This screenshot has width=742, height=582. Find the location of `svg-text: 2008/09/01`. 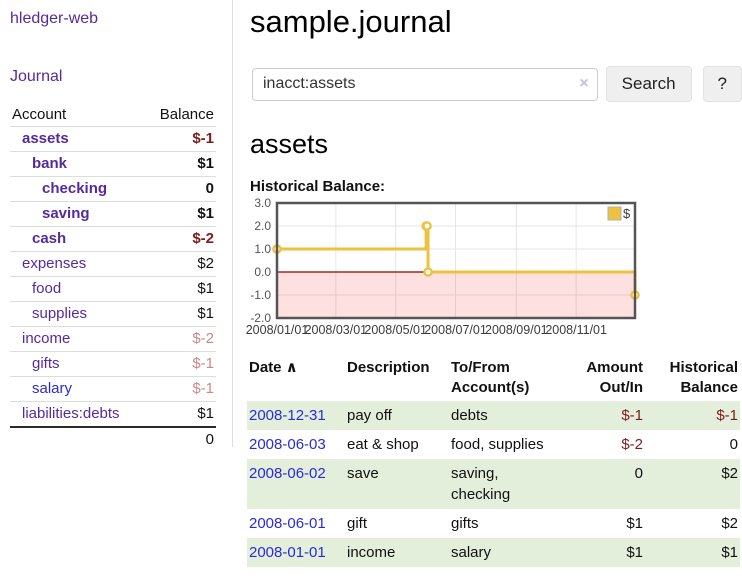

svg-text: 2008/09/01 is located at coordinates (516, 330).